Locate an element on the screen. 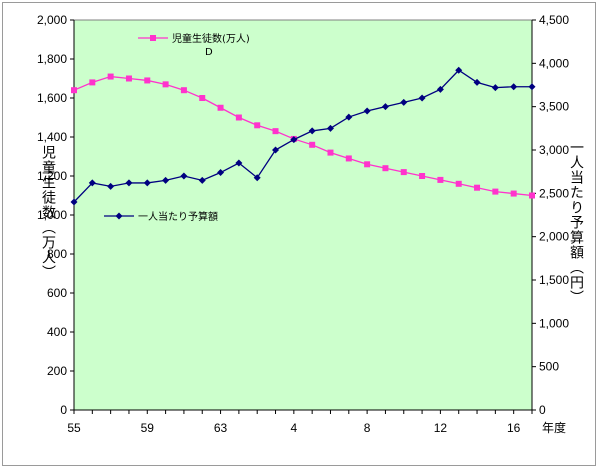 The width and height of the screenshot is (600, 470). x-tick-label: 55 is located at coordinates (74, 428).